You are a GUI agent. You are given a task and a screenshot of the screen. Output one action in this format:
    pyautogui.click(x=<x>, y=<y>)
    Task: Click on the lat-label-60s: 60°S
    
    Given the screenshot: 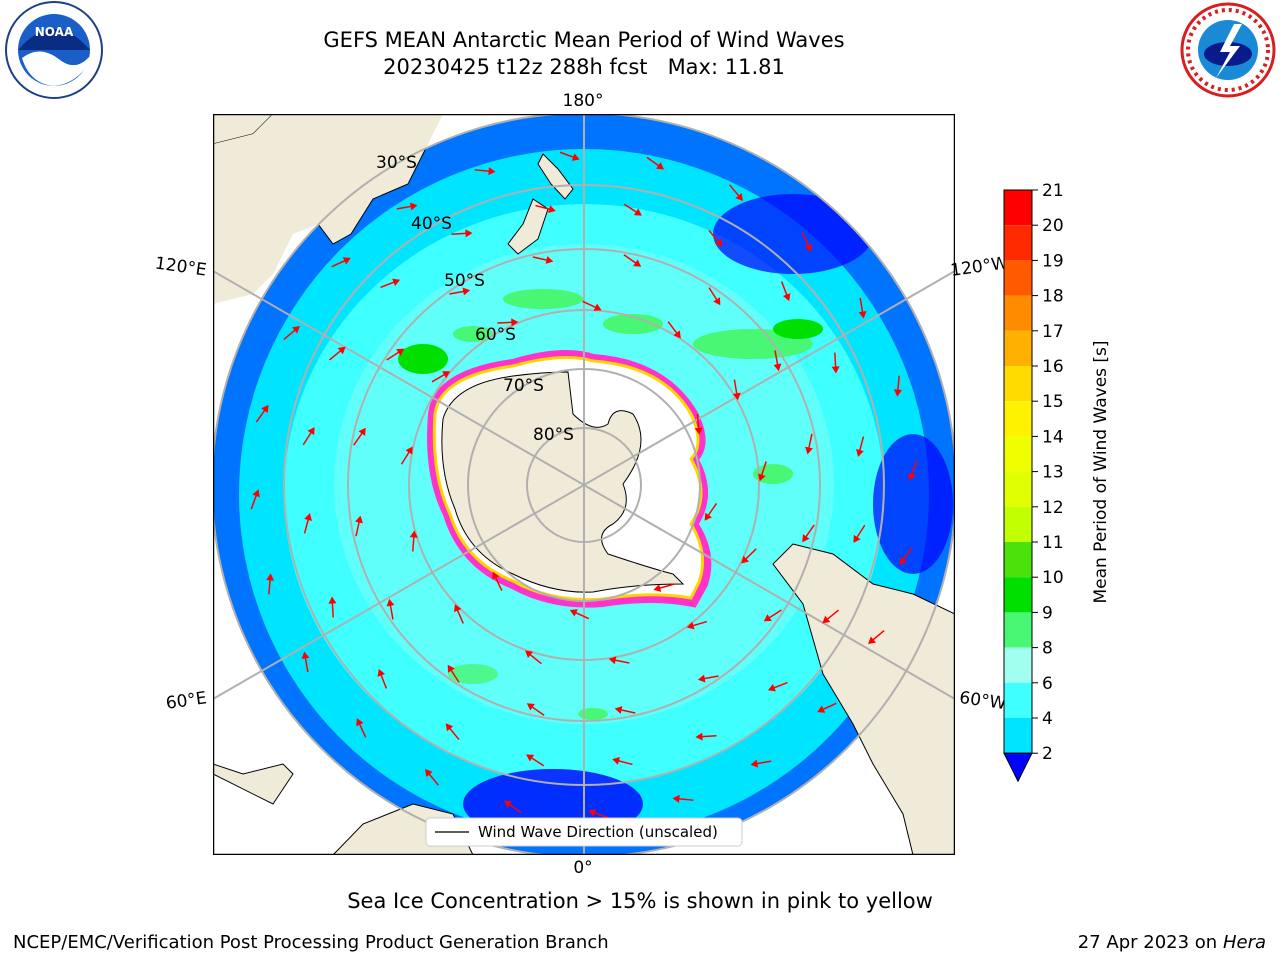 What is the action you would take?
    pyautogui.click(x=495, y=335)
    